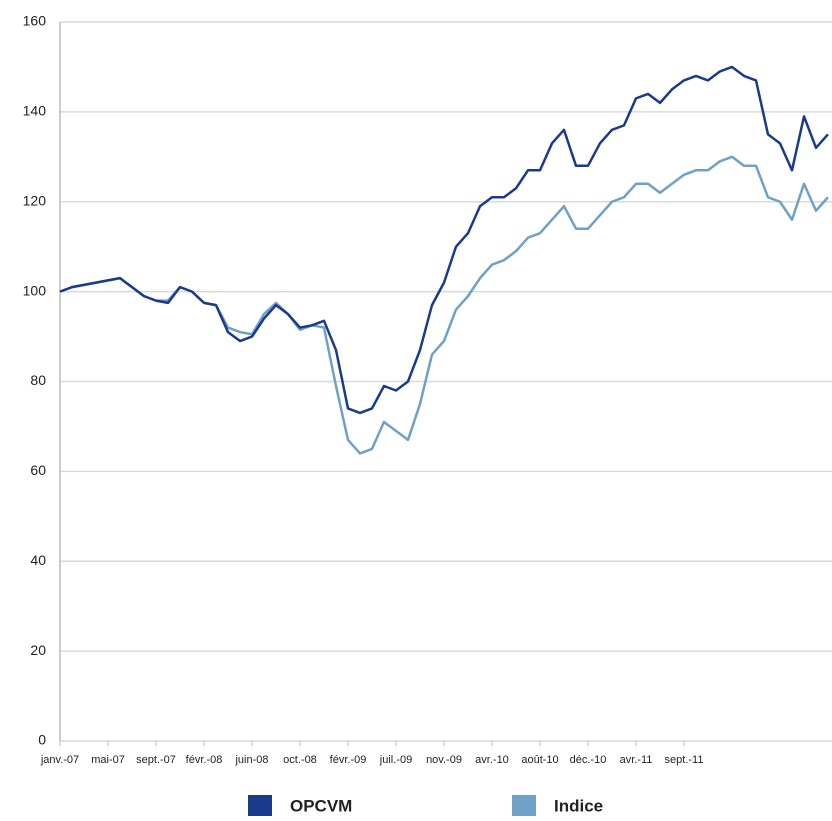  Describe the element at coordinates (588, 760) in the screenshot. I see `x-tick-label: déc.-10` at that location.